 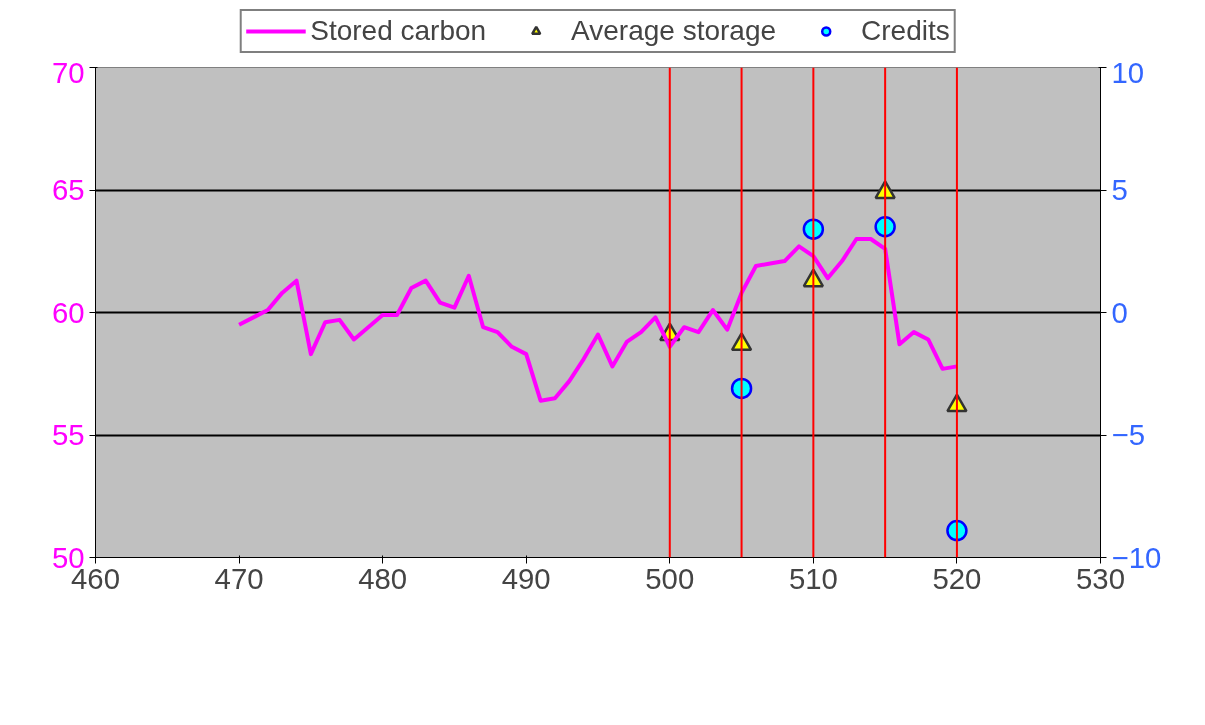 I want to click on x-tick-label: 510, so click(x=813, y=578).